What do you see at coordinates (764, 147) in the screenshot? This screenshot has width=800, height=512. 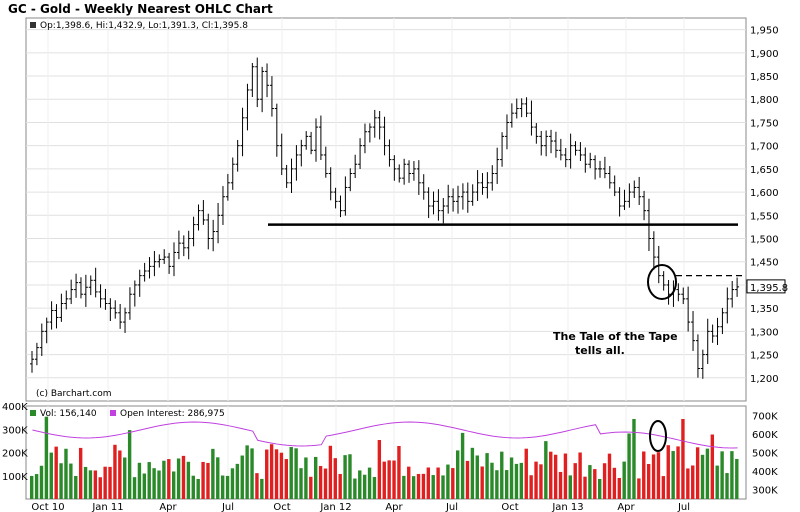 I see `y-tick-label: 1,700` at bounding box center [764, 147].